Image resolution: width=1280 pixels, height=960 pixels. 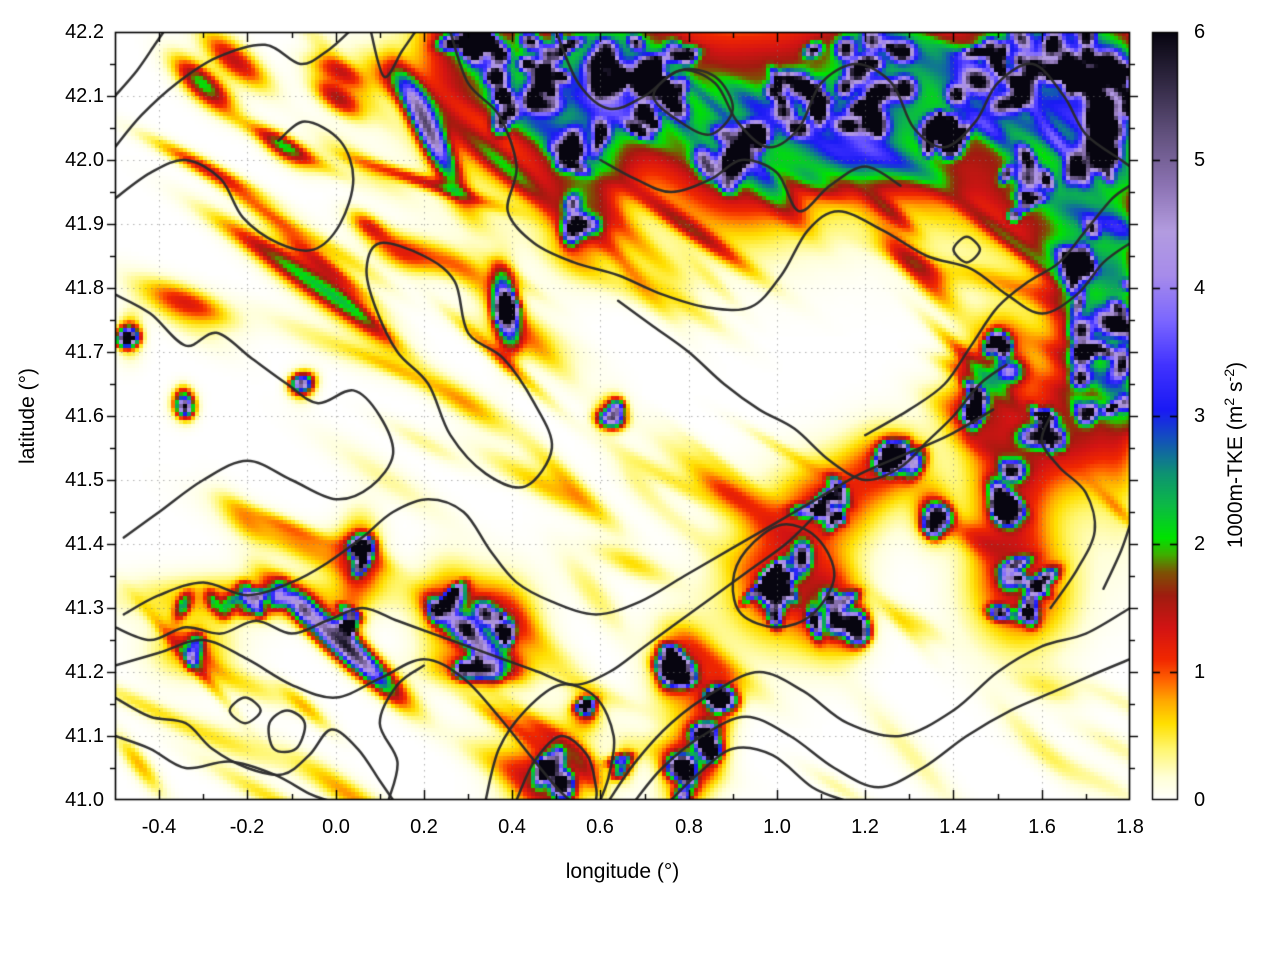 I want to click on colorbar-tick-label: 5, so click(x=1200, y=160).